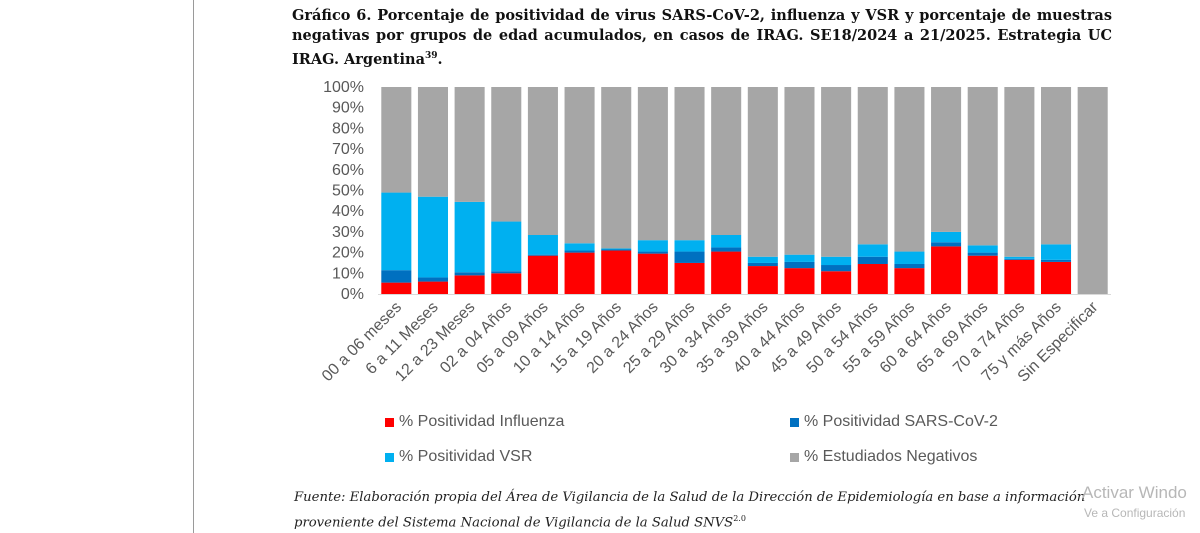 The width and height of the screenshot is (1200, 533). I want to click on legend-label-influenza: % Positividad Influenza, so click(482, 421).